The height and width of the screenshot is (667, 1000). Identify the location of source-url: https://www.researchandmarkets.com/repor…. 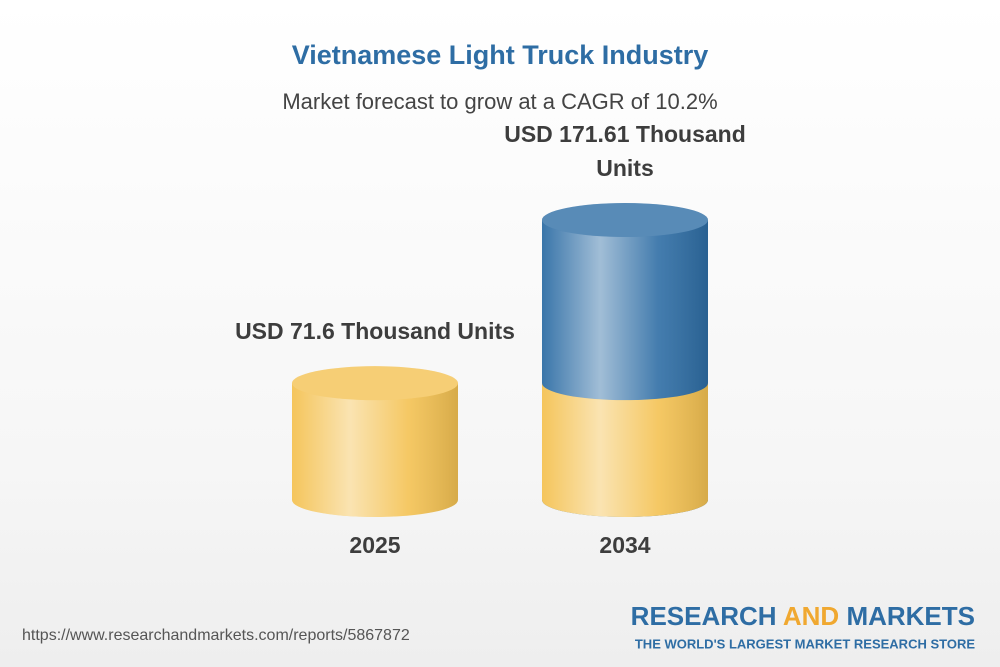
(216, 635).